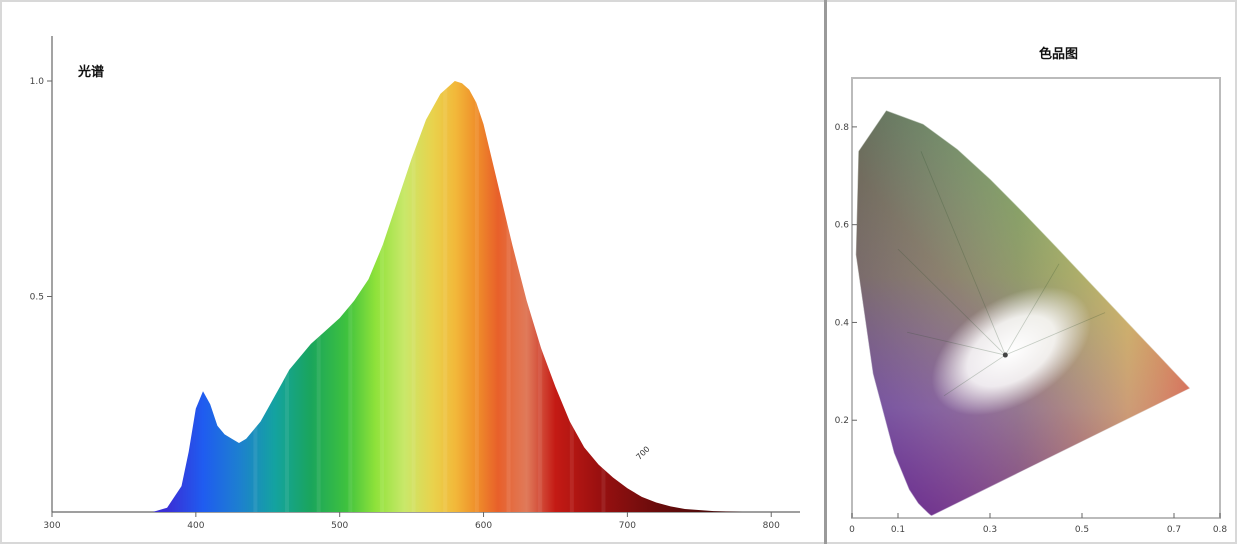  I want to click on spectrum-y-tick-label: 0.5, so click(37, 298).